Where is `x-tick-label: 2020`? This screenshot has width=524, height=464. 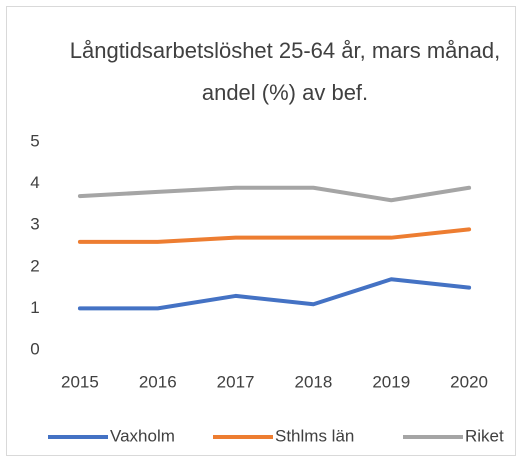
x-tick-label: 2020 is located at coordinates (469, 381).